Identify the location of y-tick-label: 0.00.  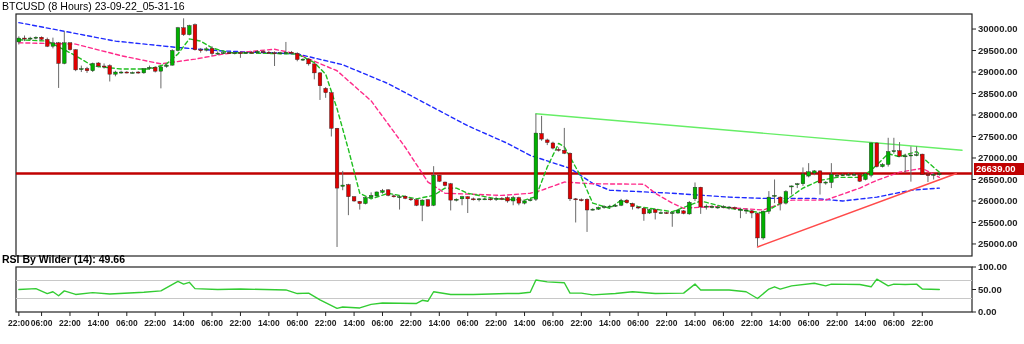
(987, 312).